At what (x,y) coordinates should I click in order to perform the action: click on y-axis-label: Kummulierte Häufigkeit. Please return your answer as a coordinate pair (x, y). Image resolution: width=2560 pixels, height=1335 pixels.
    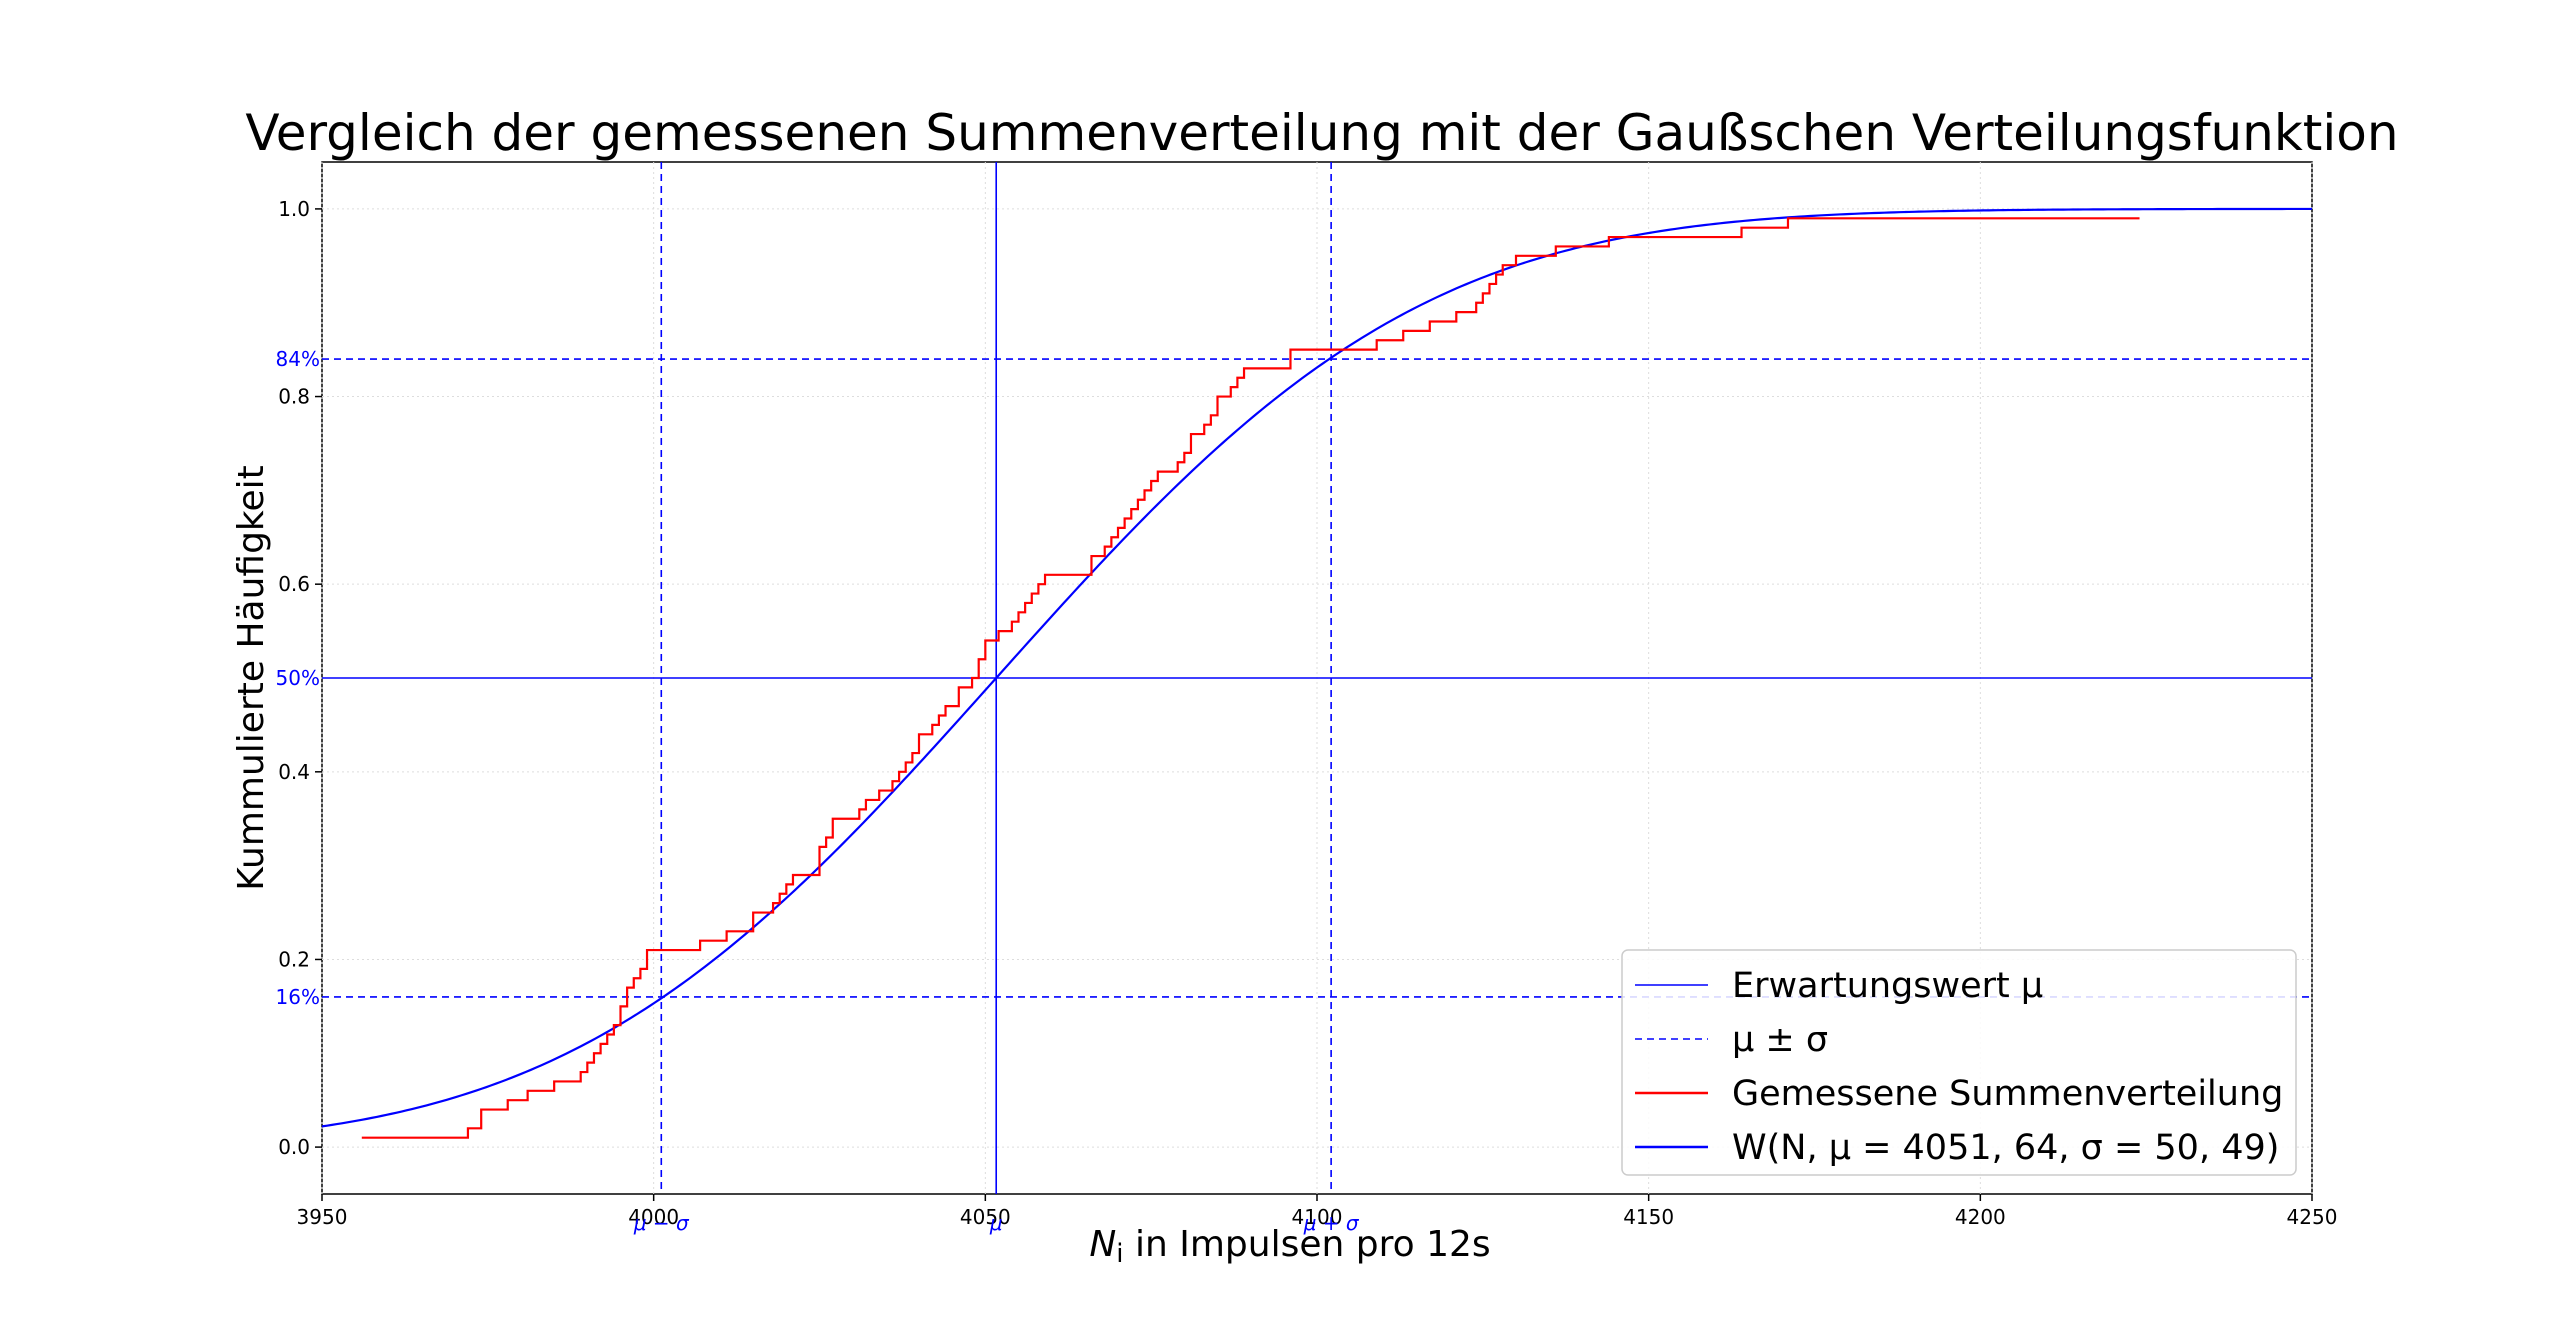
    Looking at the image, I should click on (251, 678).